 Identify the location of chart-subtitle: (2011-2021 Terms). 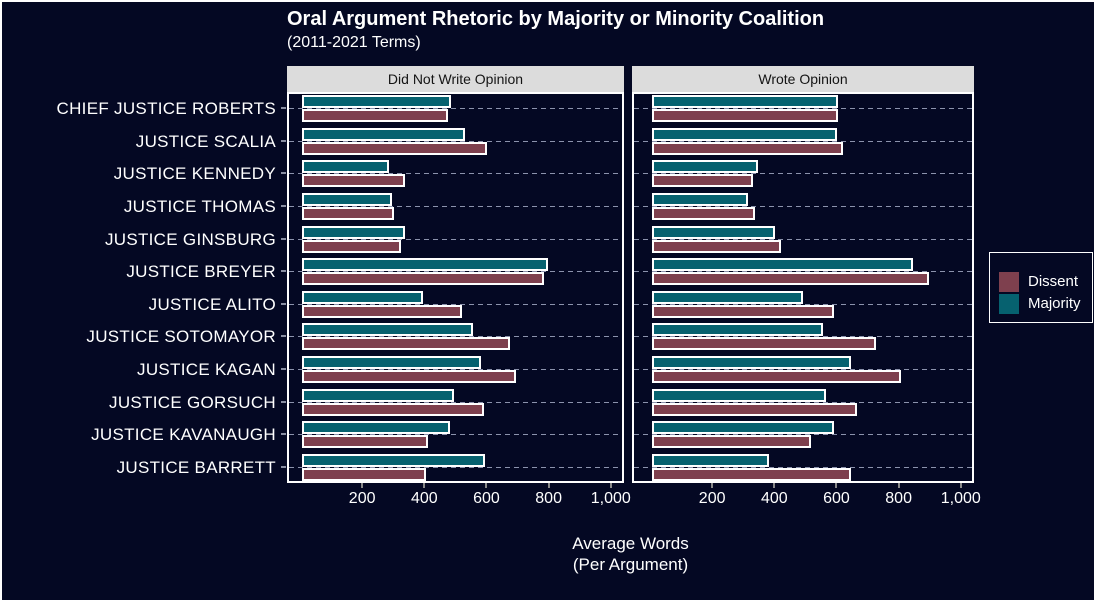
(354, 42).